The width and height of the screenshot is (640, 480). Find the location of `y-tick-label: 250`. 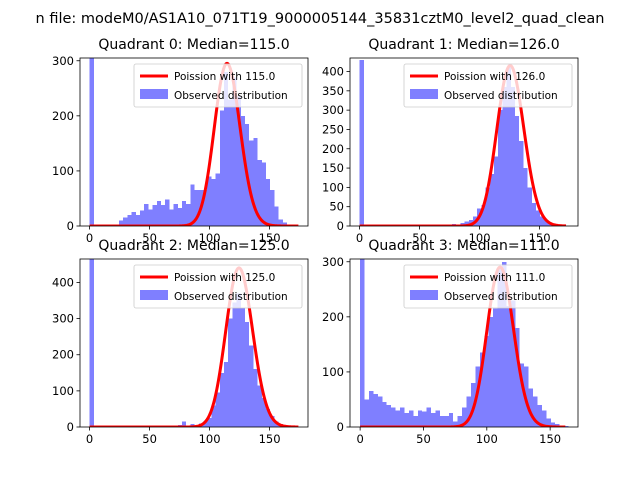

y-tick-label: 250 is located at coordinates (333, 129).